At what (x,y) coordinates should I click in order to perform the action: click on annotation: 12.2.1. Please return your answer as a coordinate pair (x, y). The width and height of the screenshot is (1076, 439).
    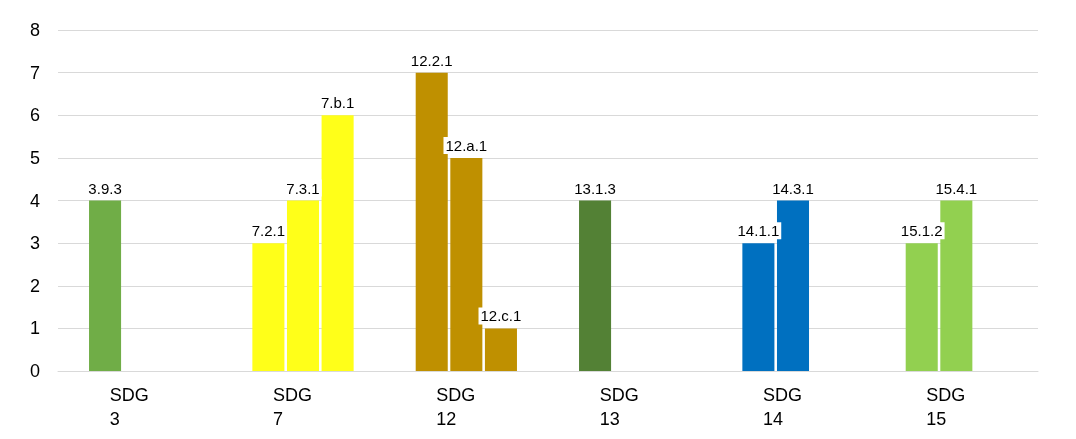
    Looking at the image, I should click on (431, 60).